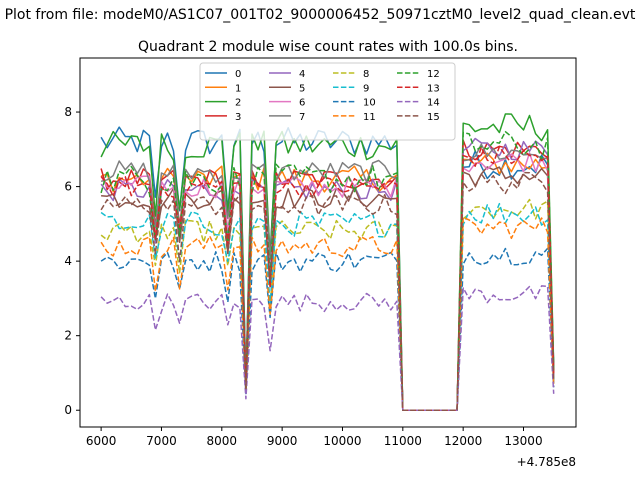 This screenshot has width=640, height=480. What do you see at coordinates (302, 117) in the screenshot?
I see `legend-label-7: 7` at bounding box center [302, 117].